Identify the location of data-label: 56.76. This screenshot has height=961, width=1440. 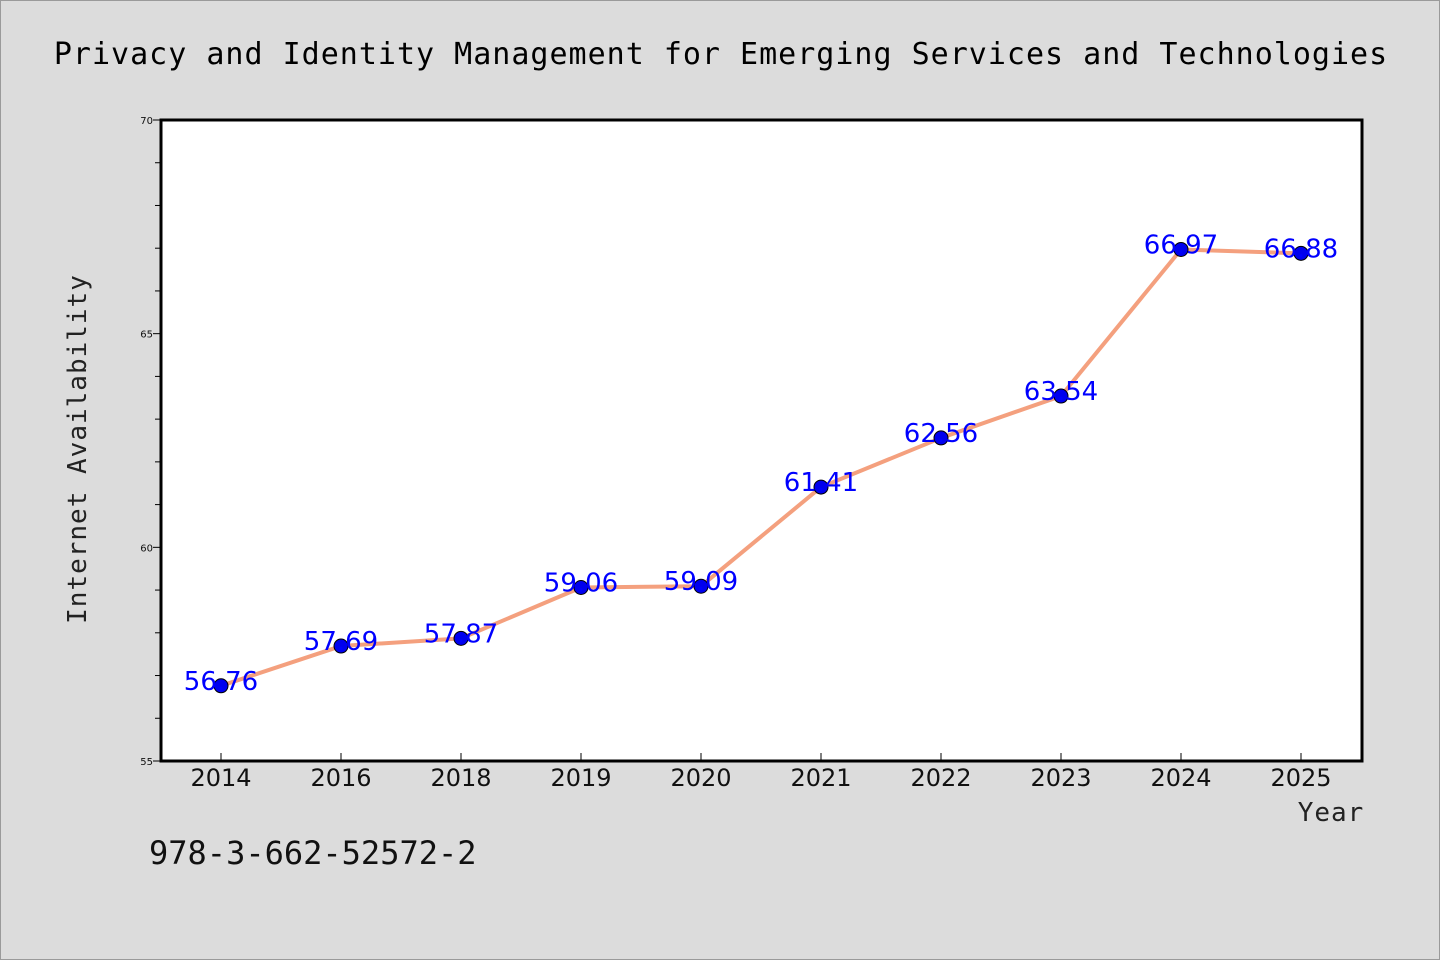
(221, 682).